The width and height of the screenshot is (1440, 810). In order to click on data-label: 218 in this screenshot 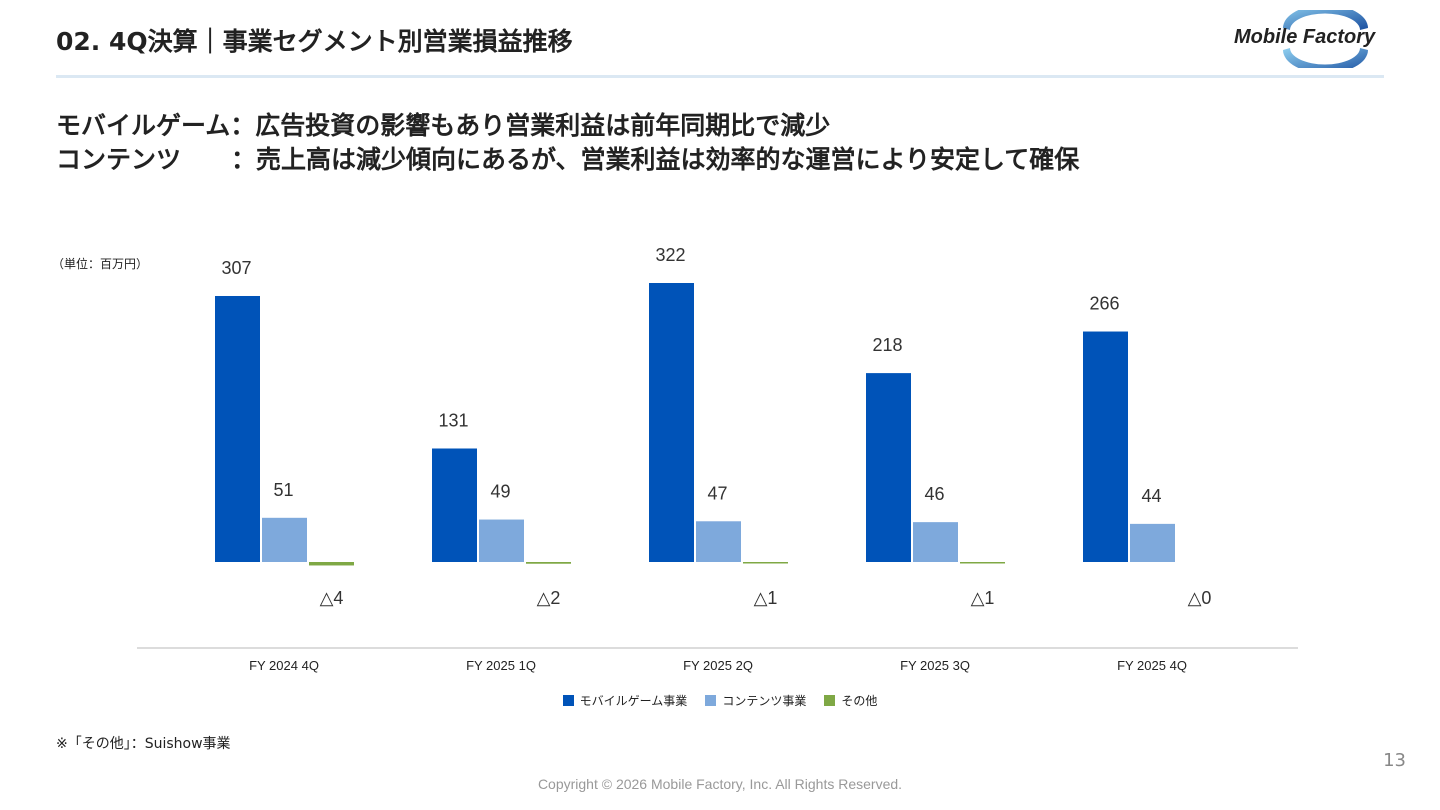, I will do `click(887, 345)`.